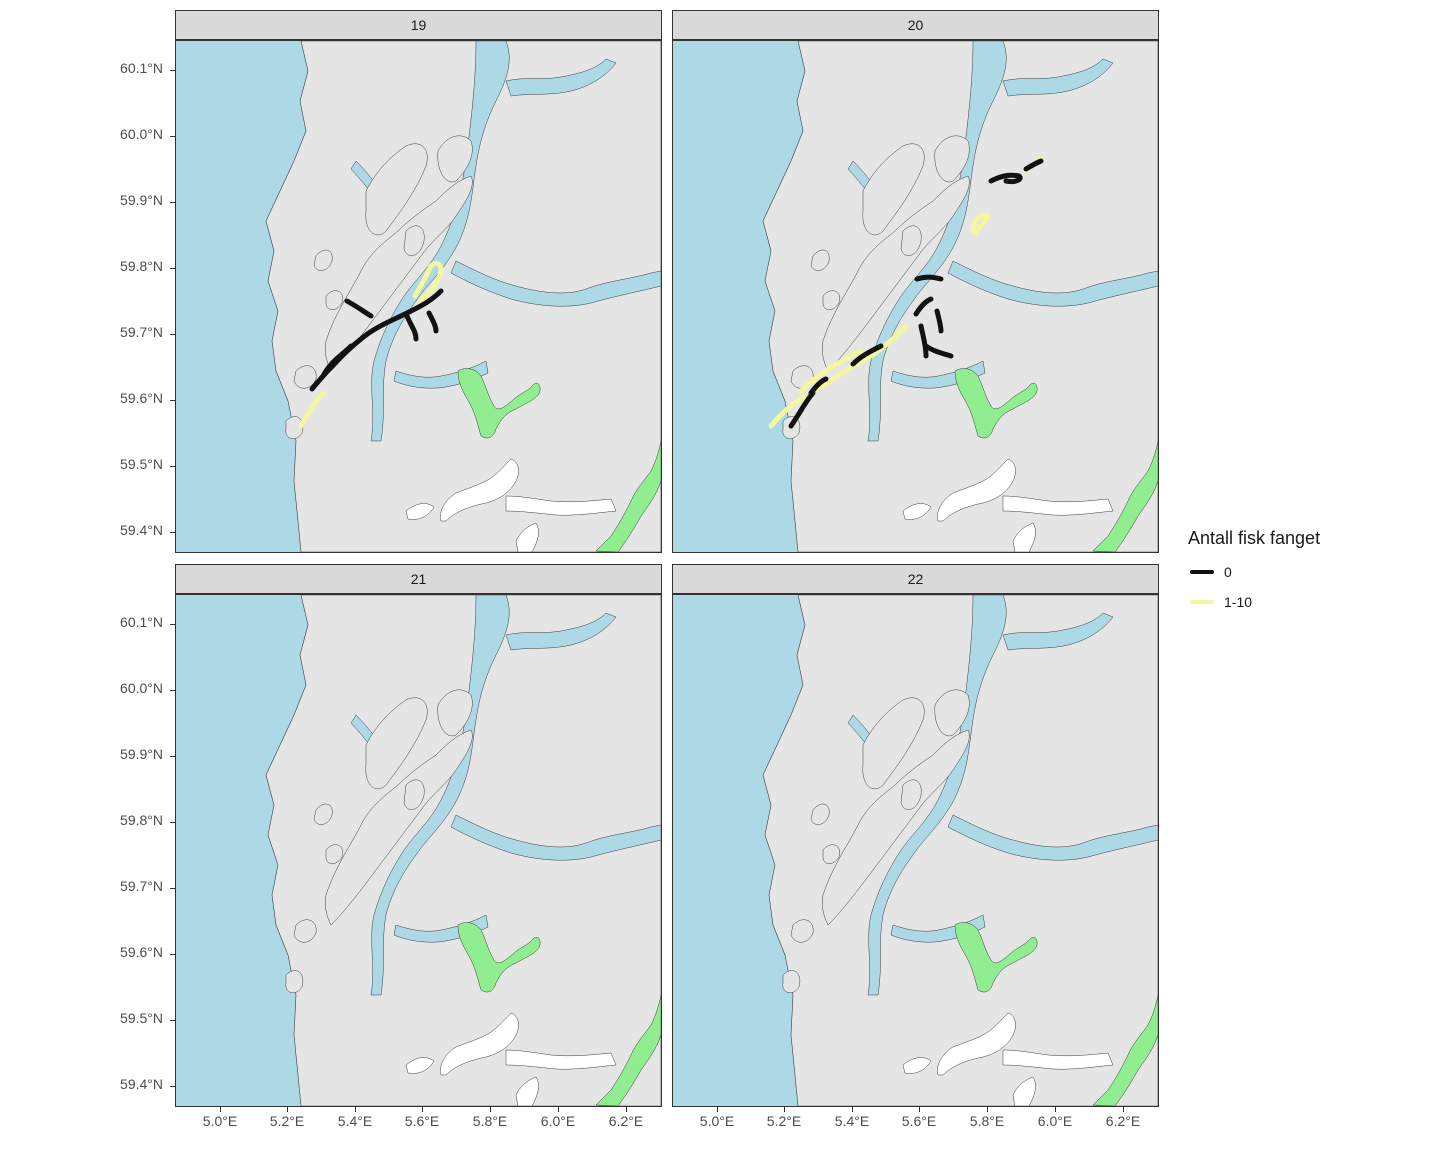 This screenshot has width=1438, height=1163. I want to click on facet-strip-label: 22, so click(915, 579).